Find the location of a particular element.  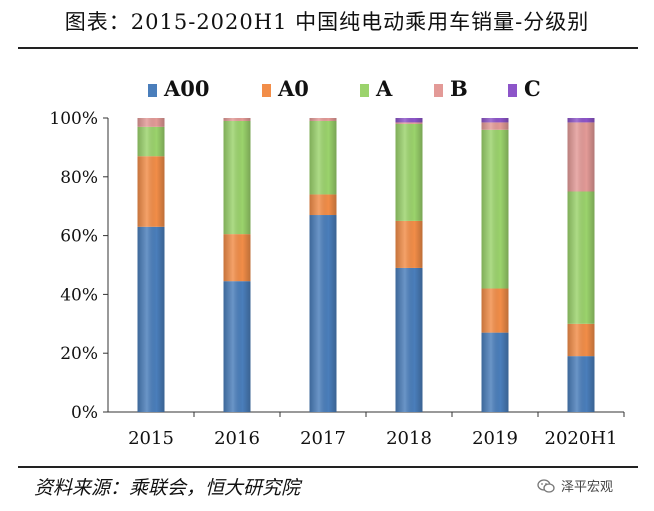

wechat-icon is located at coordinates (546, 485).